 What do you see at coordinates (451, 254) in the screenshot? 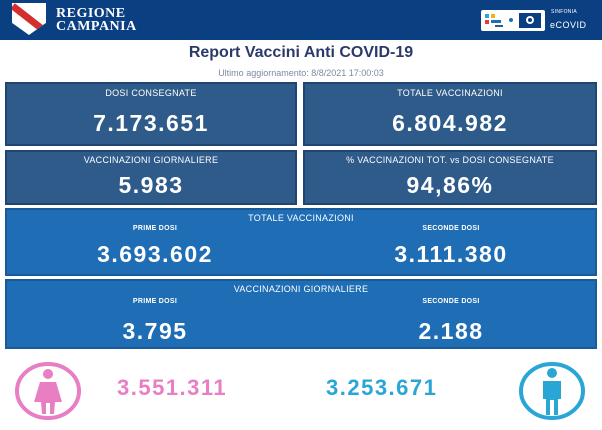
I see `seconde-dosi-value: 3.111.380` at bounding box center [451, 254].